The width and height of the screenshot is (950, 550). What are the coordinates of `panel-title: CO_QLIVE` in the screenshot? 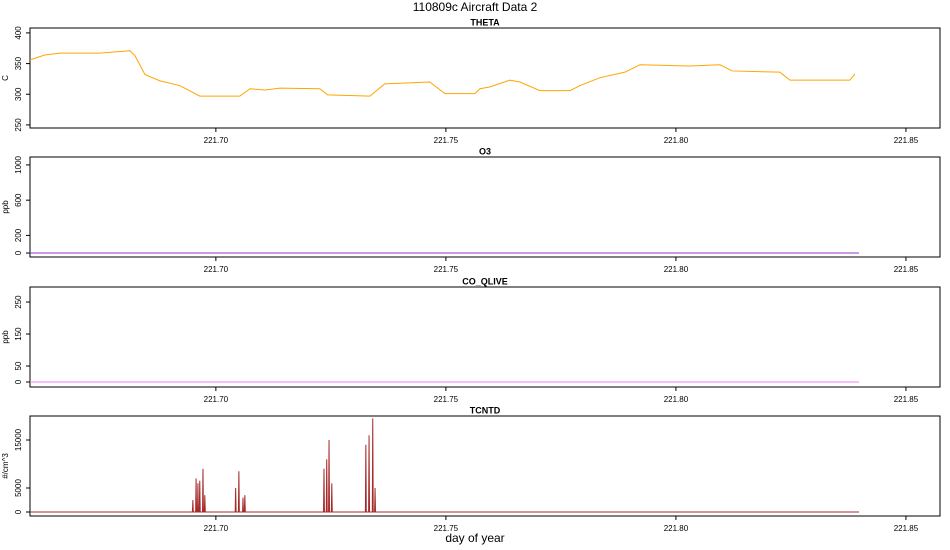 It's located at (485, 281).